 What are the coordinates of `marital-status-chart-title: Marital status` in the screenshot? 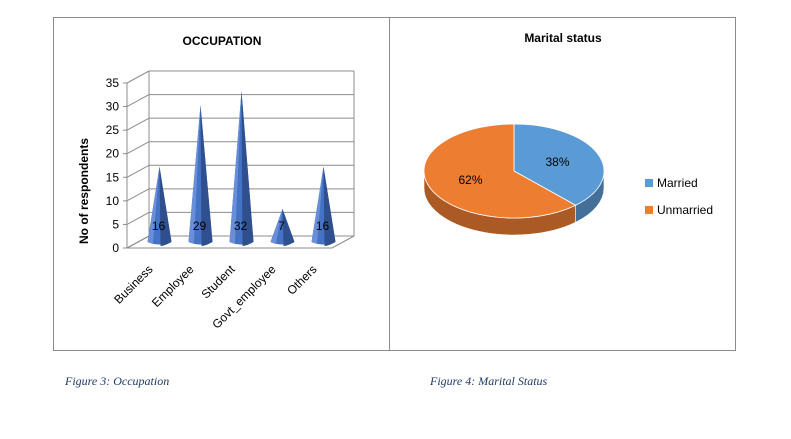 It's located at (563, 38).